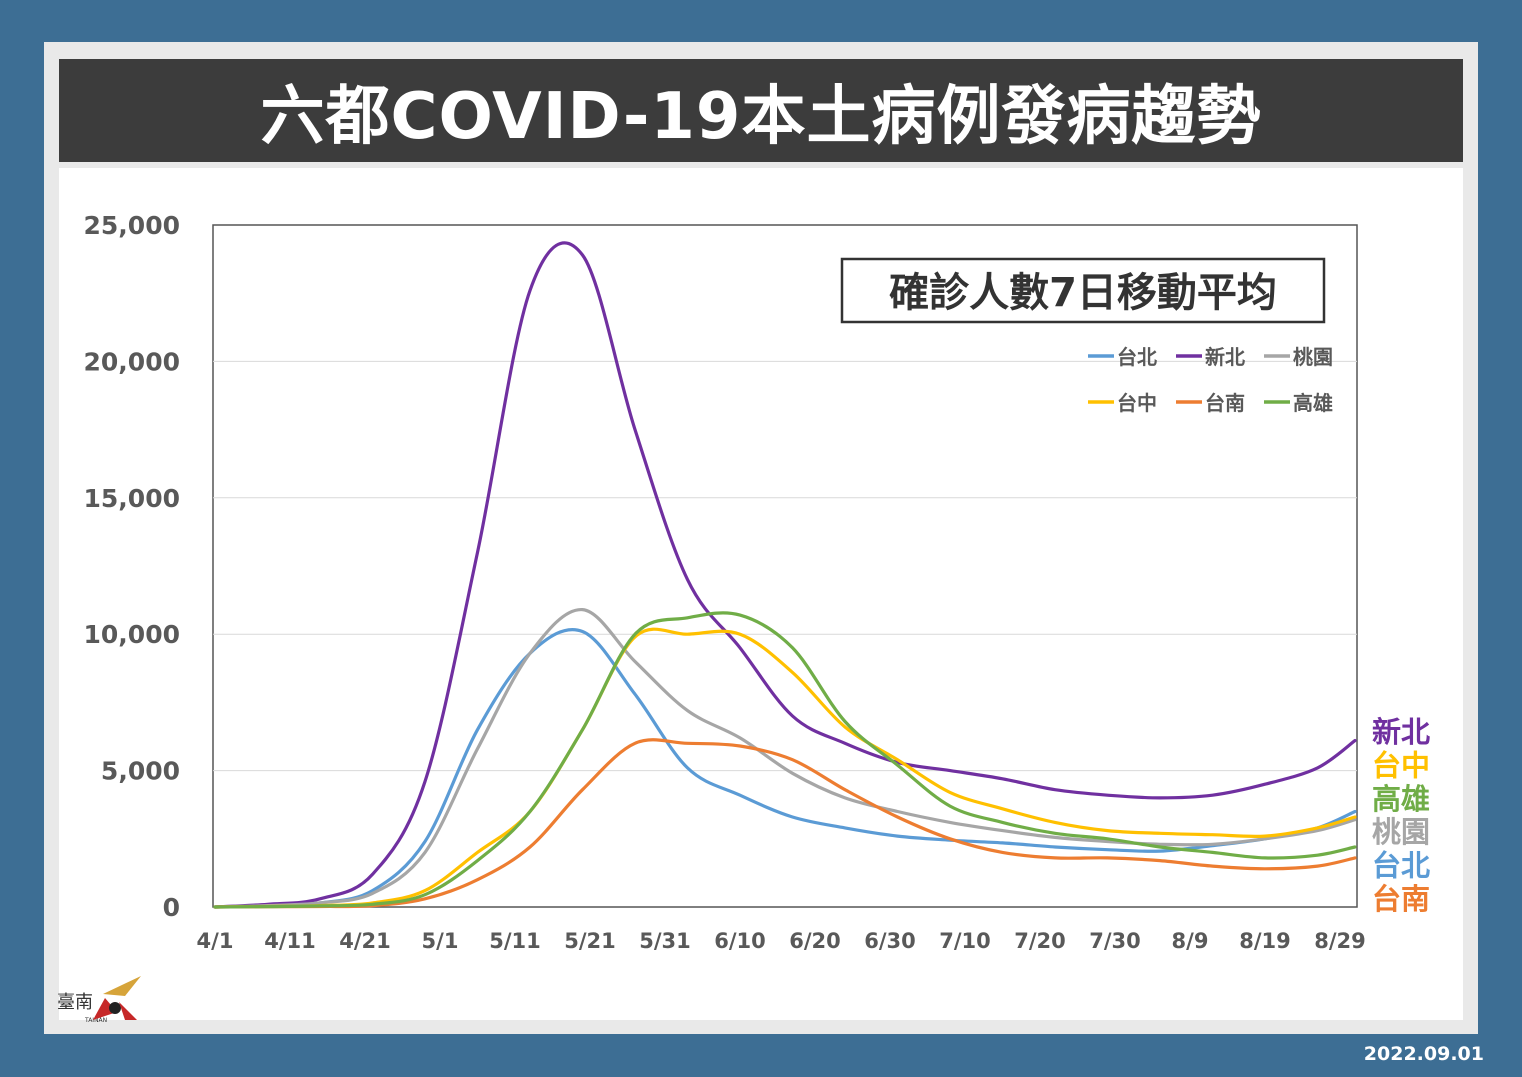 Image resolution: width=1522 pixels, height=1077 pixels. Describe the element at coordinates (171, 907) in the screenshot. I see `y-tick-label: 0` at that location.